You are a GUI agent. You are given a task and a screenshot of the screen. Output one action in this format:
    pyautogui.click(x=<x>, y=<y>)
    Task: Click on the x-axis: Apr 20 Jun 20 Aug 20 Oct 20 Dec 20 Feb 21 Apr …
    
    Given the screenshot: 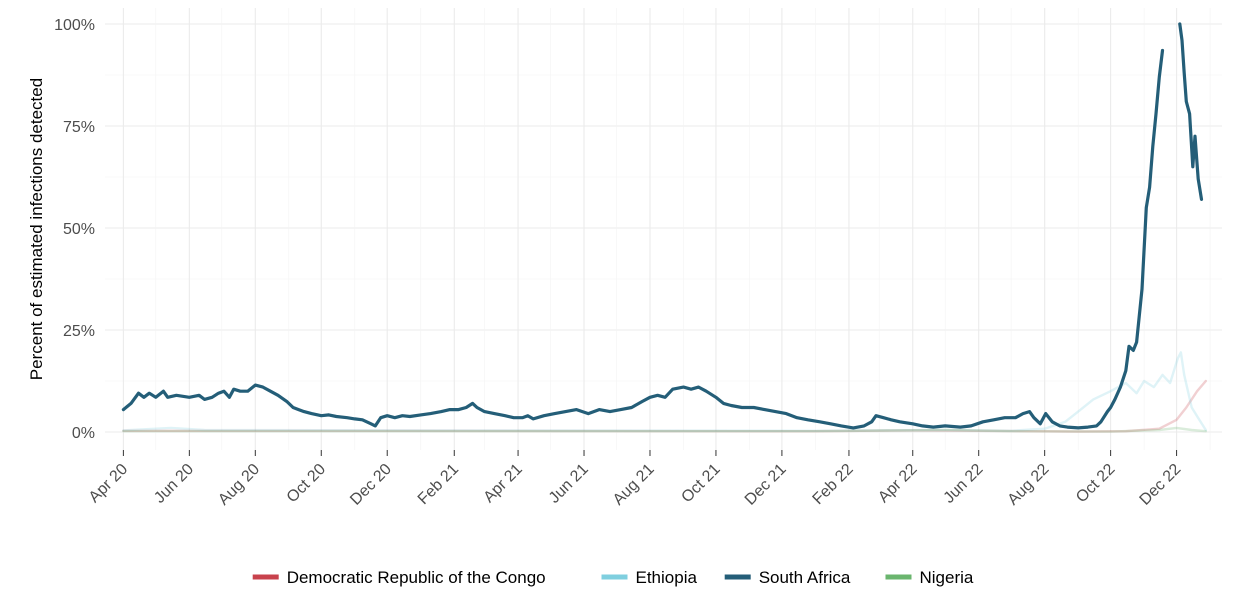 What is the action you would take?
    pyautogui.click(x=635, y=479)
    